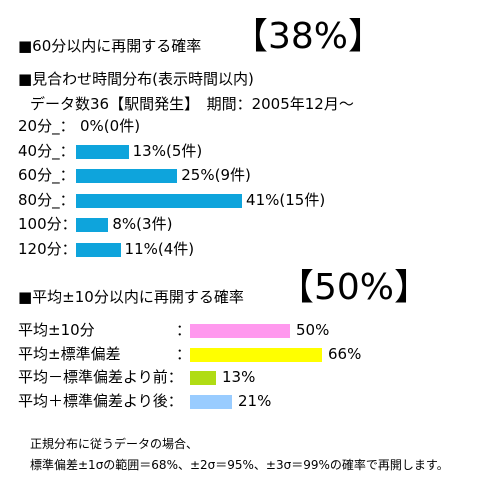 Image resolution: width=502 pixels, height=491 pixels. What do you see at coordinates (69, 353) in the screenshot?
I see `category-label: 平均±標準偏差` at bounding box center [69, 353].